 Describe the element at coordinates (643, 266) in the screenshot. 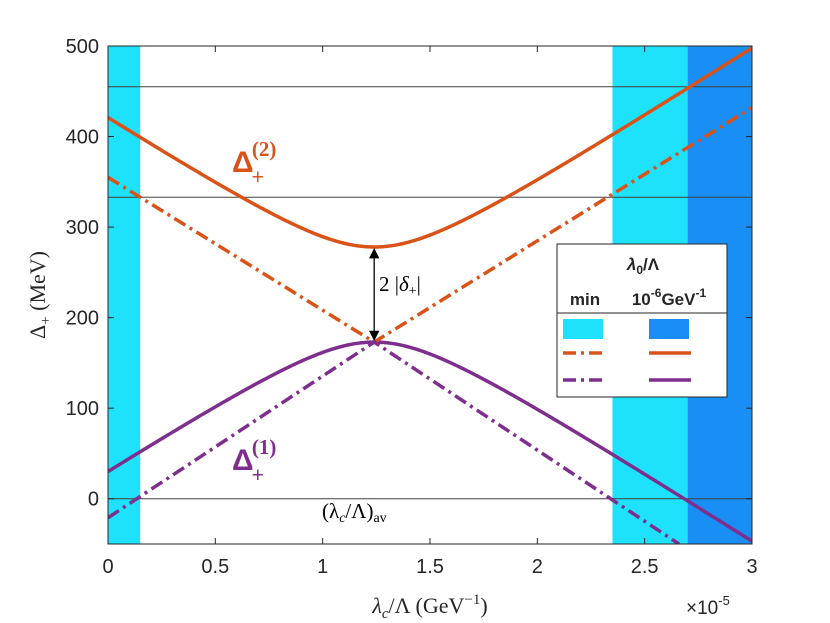

I see `legend-title: λ0/Λ` at that location.